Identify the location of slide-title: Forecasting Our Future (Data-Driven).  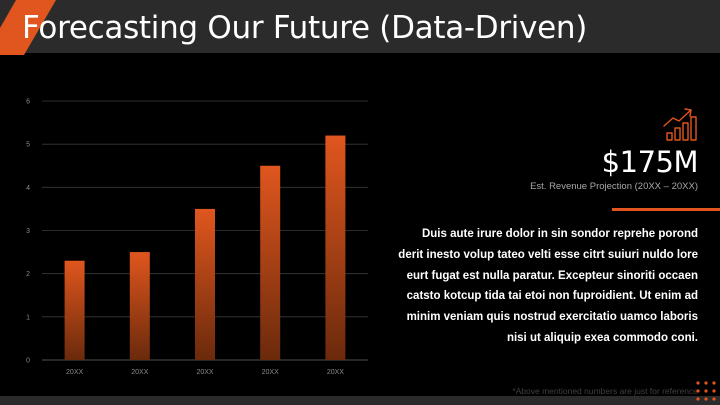
(305, 28).